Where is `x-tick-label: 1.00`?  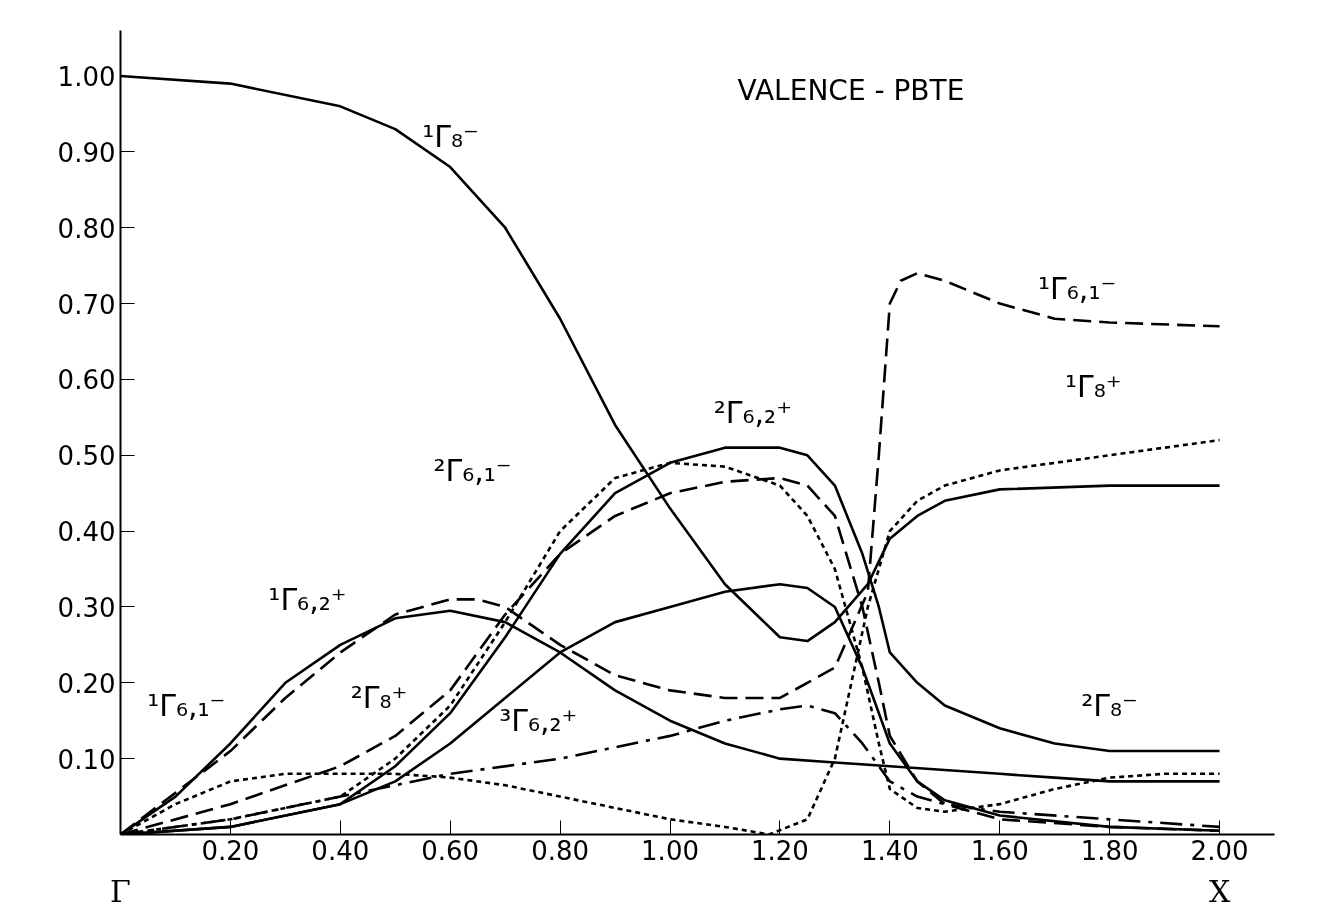
x-tick-label: 1.00 is located at coordinates (670, 850).